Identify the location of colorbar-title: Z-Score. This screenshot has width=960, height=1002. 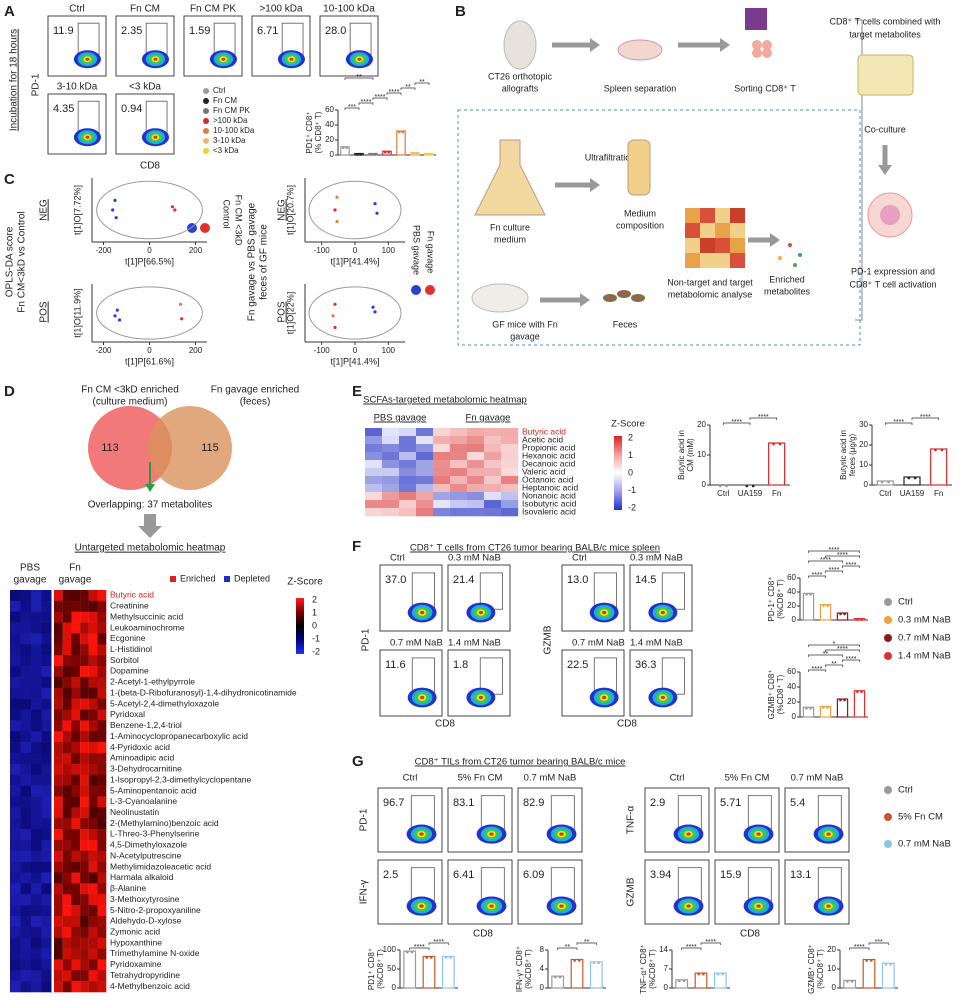
(305, 582).